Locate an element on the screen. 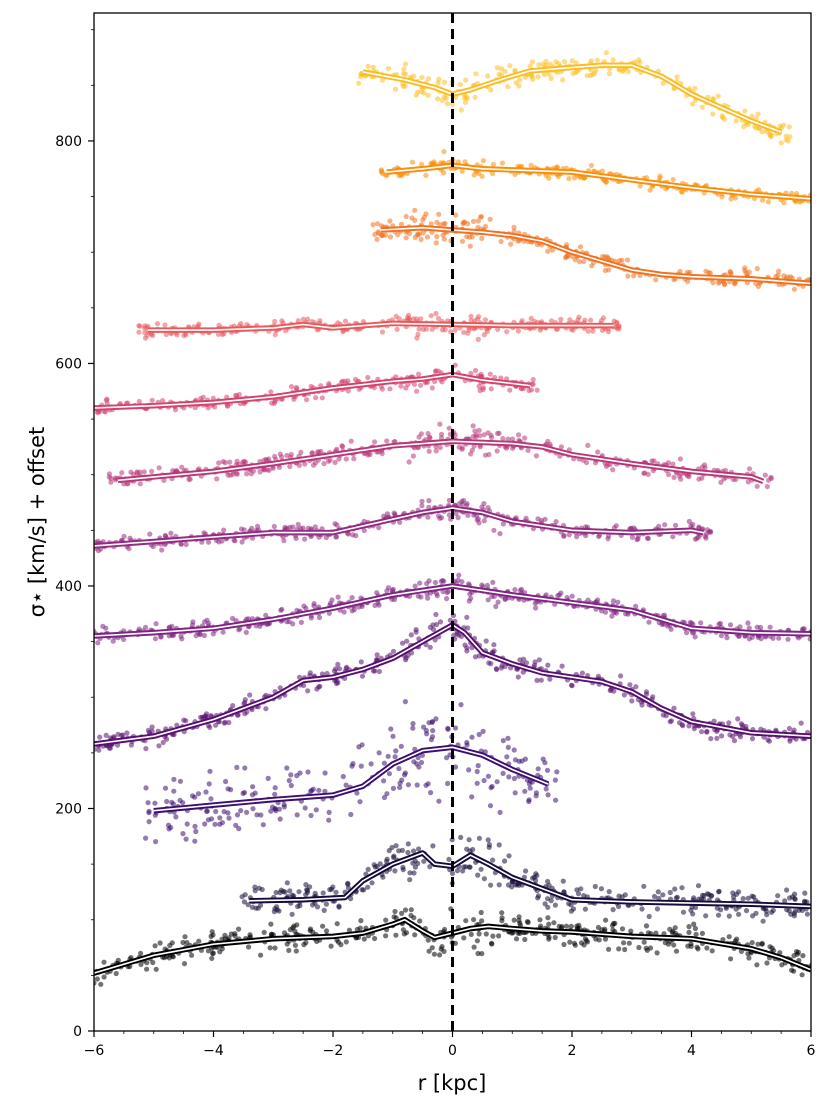  profile-line-inner is located at coordinates (312, 391).